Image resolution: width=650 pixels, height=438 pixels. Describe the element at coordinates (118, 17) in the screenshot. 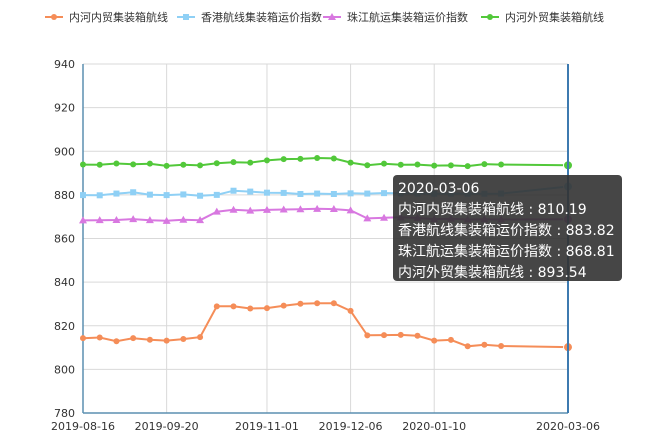

I see `legend-label: 内河内贸集装箱航线` at that location.